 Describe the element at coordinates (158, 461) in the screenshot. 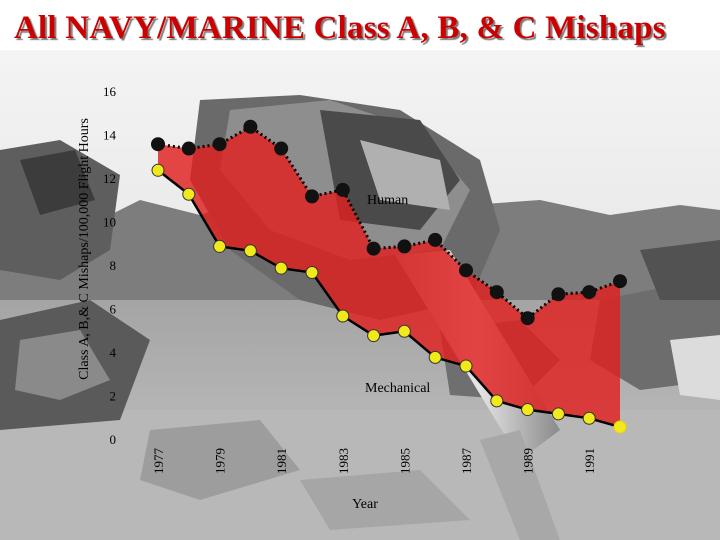

I see `x-tick-label: 1977` at that location.